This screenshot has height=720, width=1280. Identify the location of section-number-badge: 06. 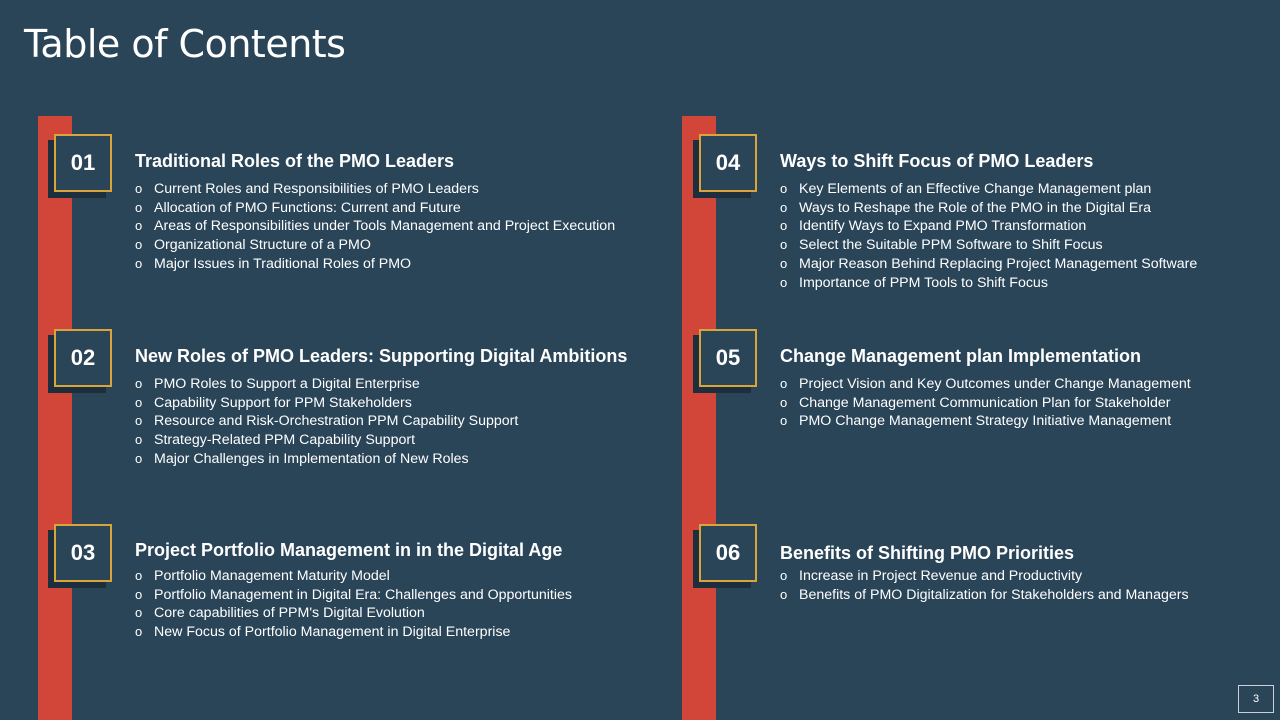
(728, 553).